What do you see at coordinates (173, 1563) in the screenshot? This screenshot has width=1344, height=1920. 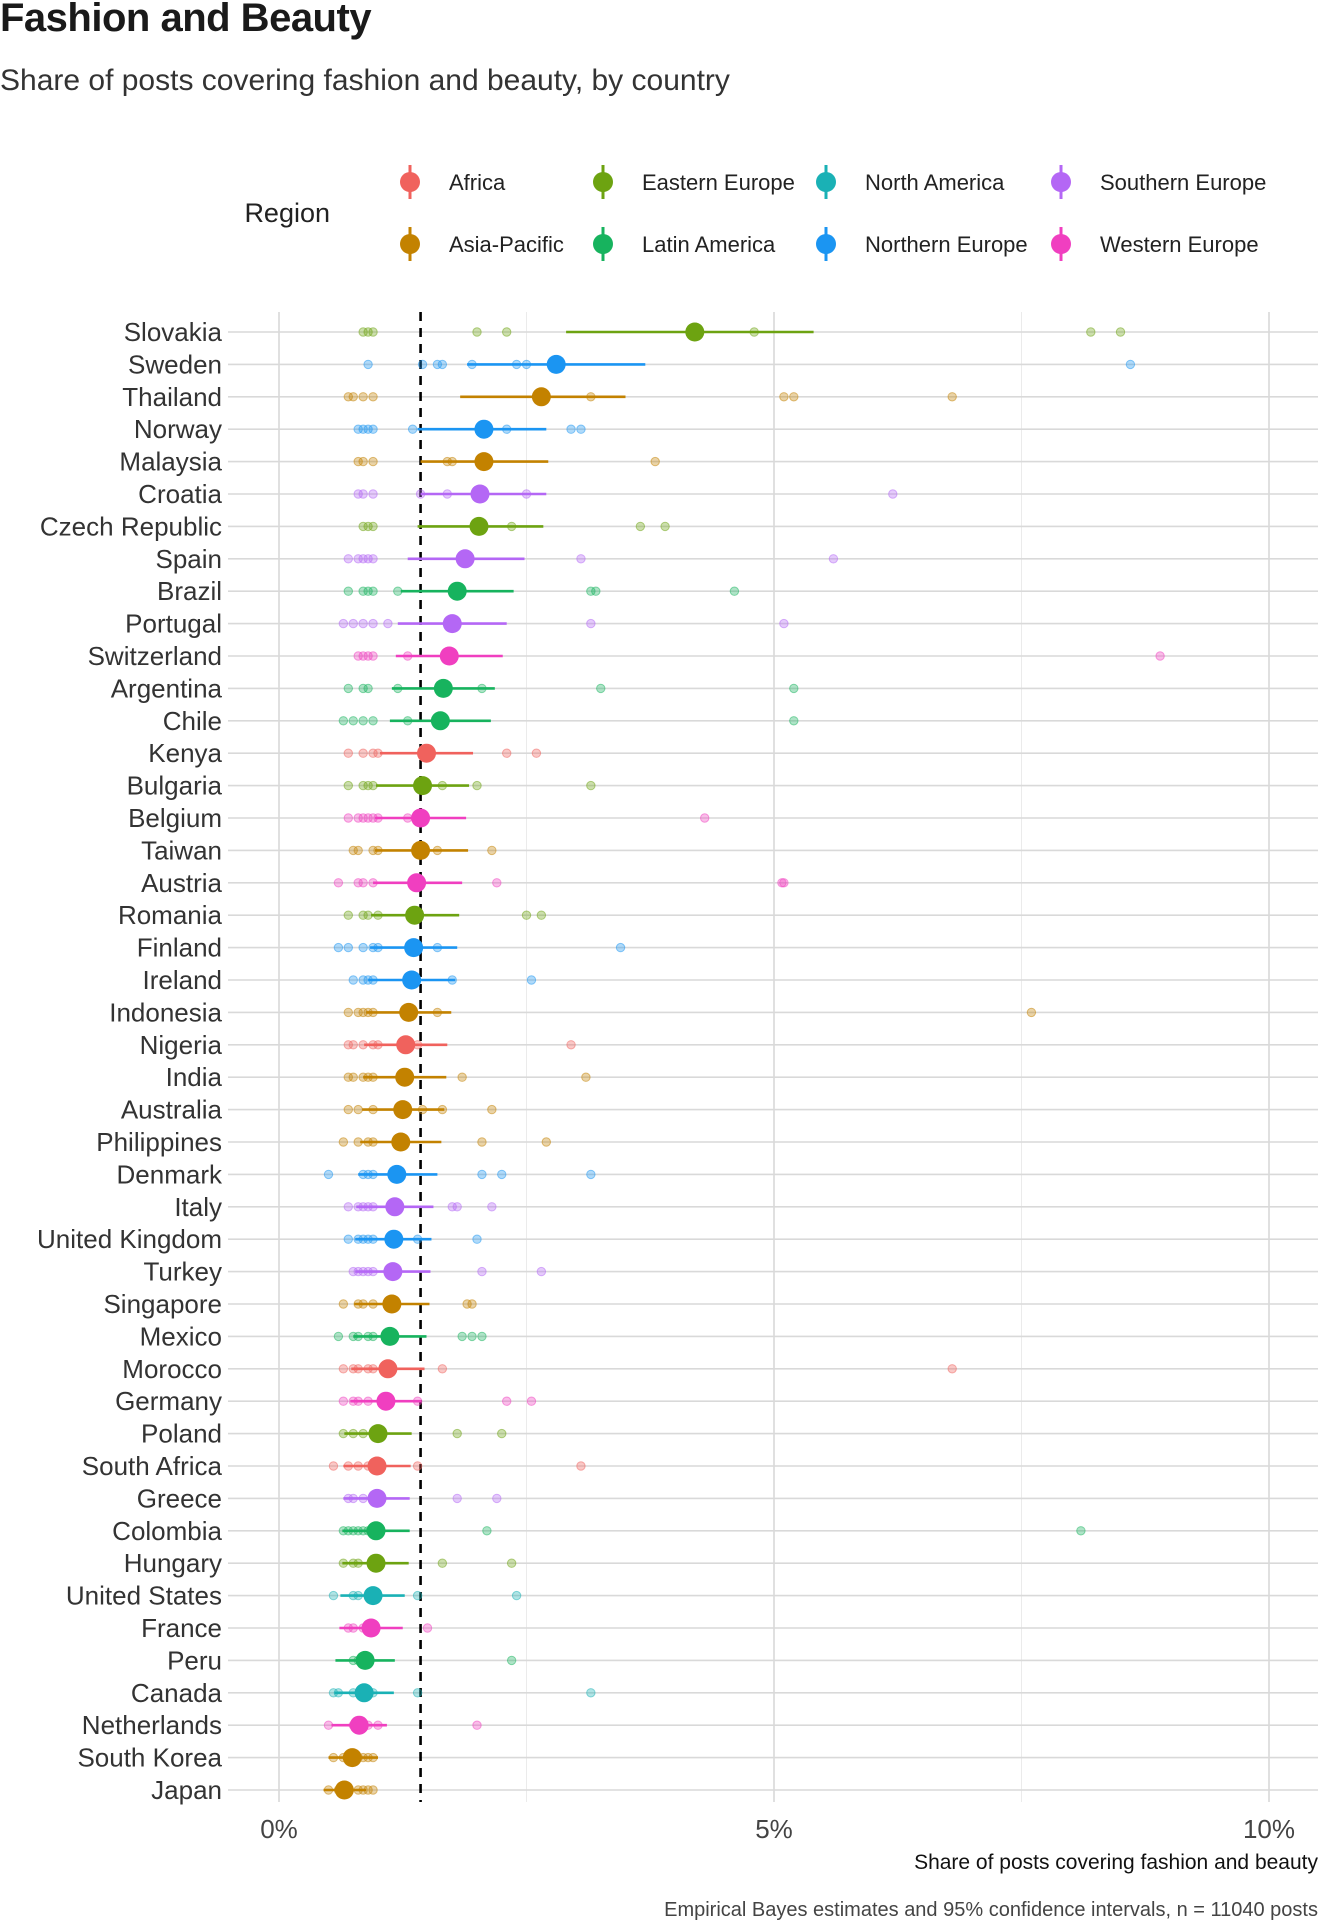 I see `country-label: Hungary` at bounding box center [173, 1563].